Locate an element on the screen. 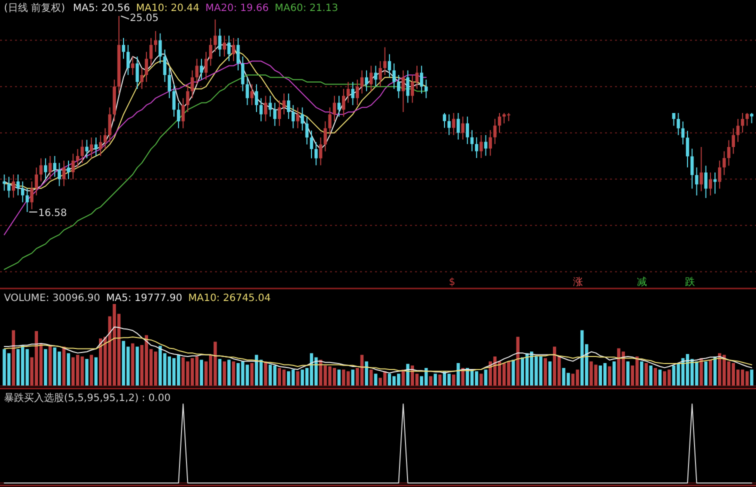 The image size is (756, 487). text: 减 is located at coordinates (642, 282).